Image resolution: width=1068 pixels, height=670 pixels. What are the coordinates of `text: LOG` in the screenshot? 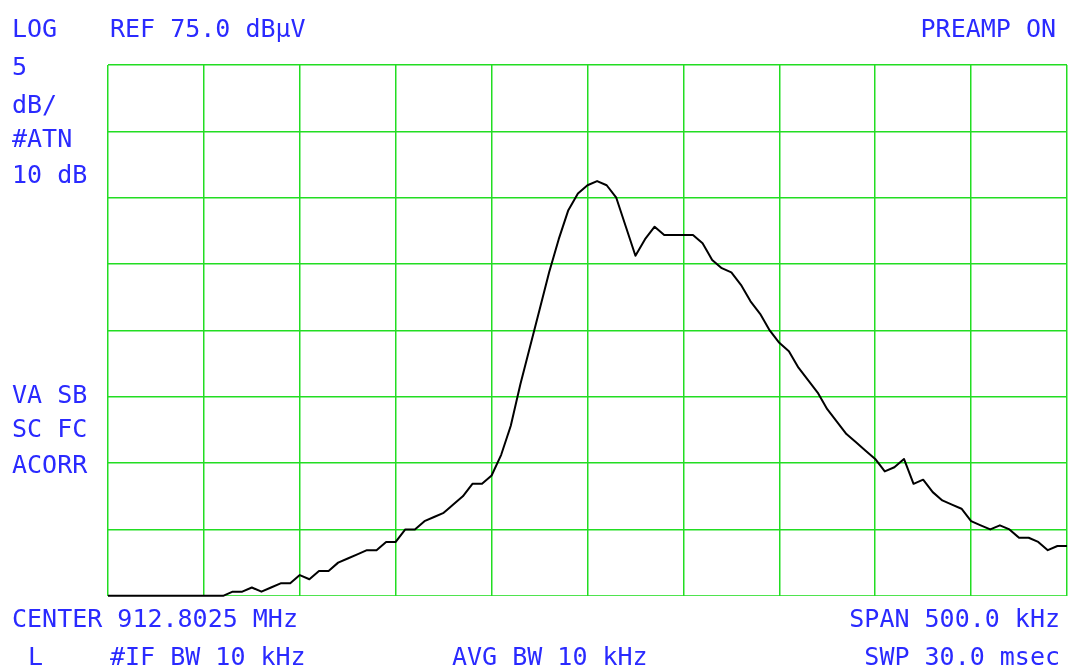 It's located at (35, 29).